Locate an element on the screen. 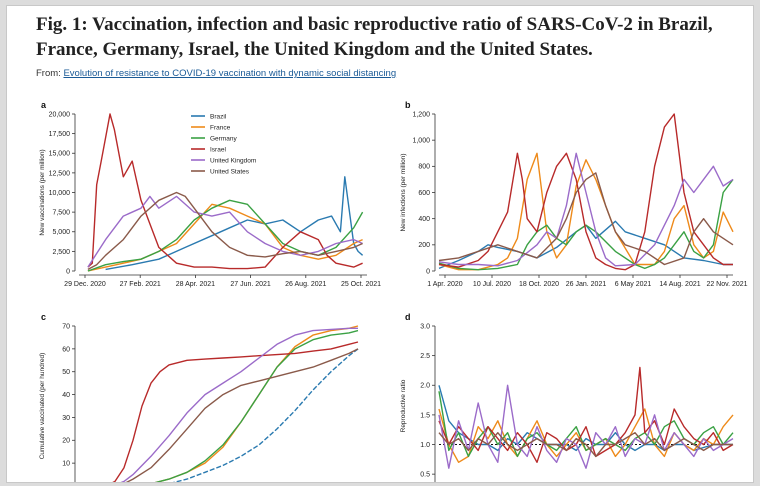 The width and height of the screenshot is (760, 486). panel-c-label: c is located at coordinates (43, 317).